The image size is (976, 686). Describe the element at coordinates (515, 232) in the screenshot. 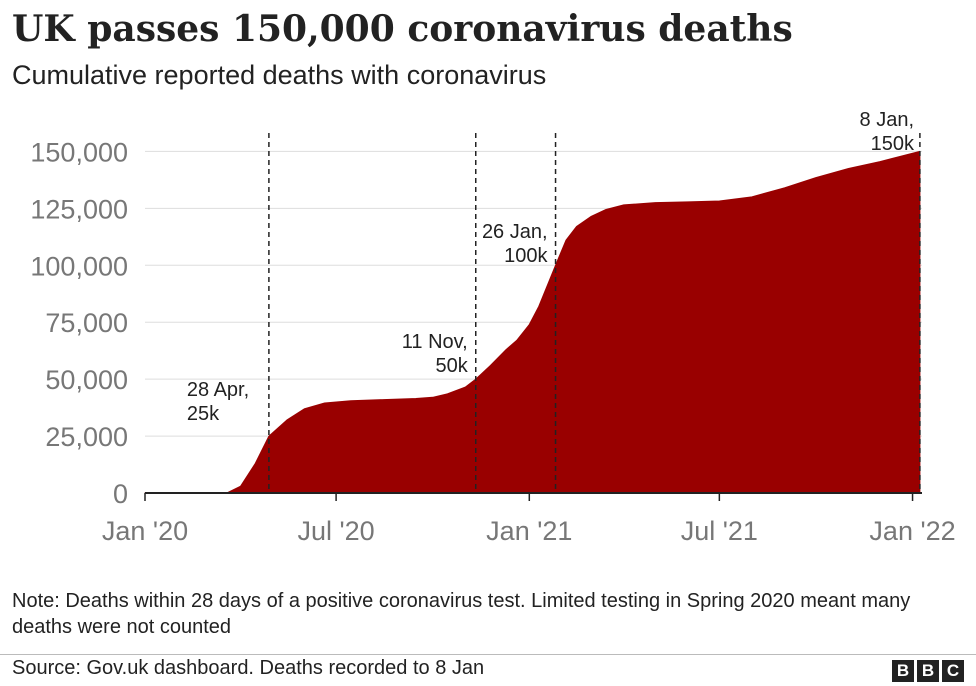

I see `annotation-label: 26 Jan,` at that location.